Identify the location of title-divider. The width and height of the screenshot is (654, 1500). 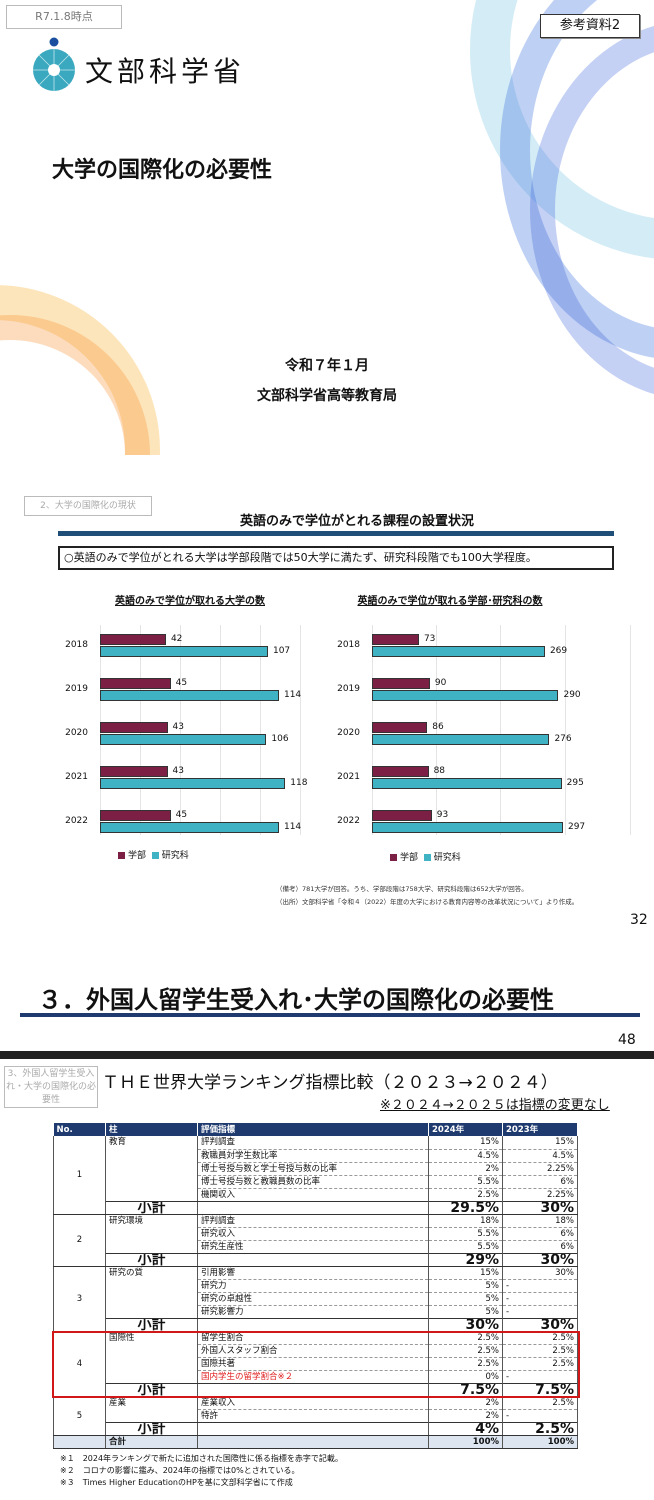
(330, 1015).